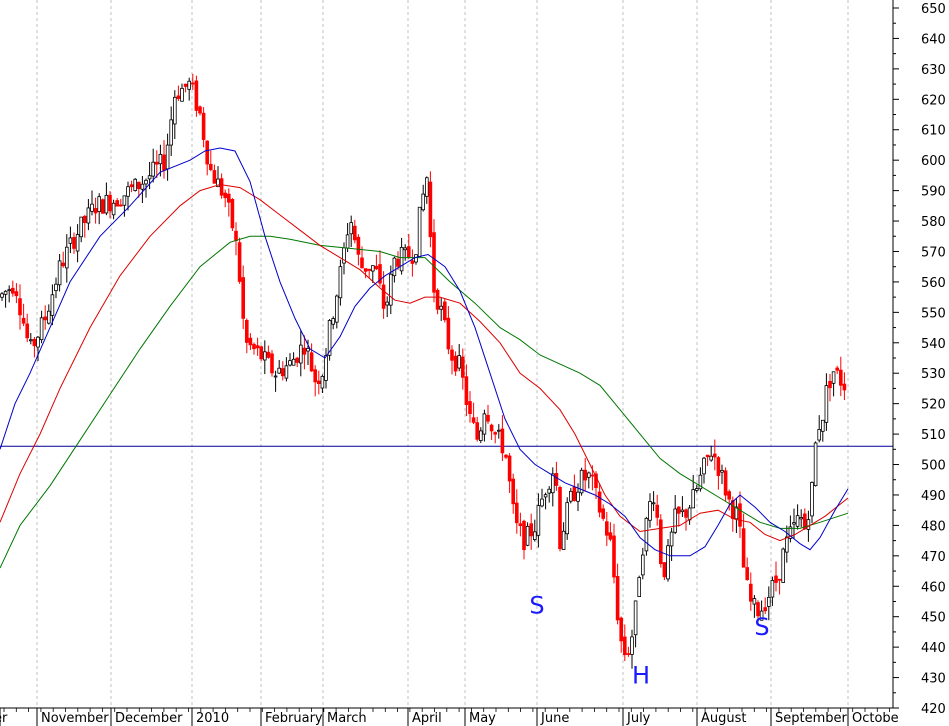 The height and width of the screenshot is (726, 949). Describe the element at coordinates (933, 526) in the screenshot. I see `y-tick-label: 480` at that location.